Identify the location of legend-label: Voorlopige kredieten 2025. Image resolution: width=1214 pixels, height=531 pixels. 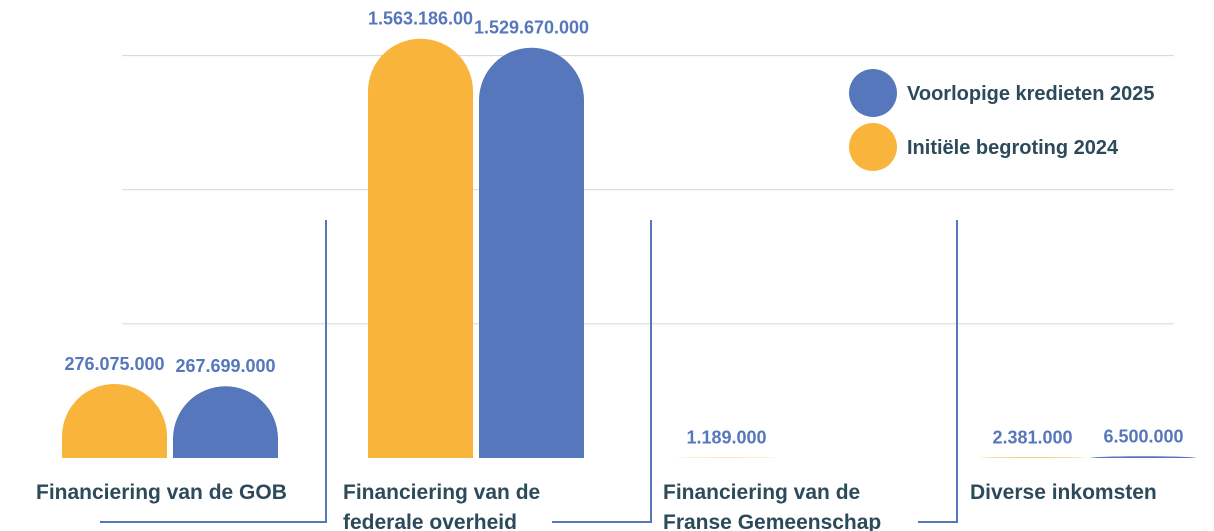
(1031, 94).